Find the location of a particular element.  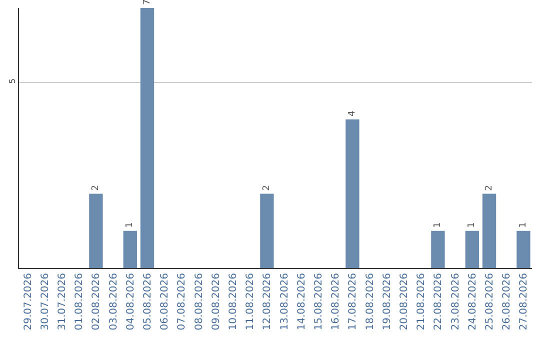

x-tick-label: 02.08.2026 is located at coordinates (96, 301).